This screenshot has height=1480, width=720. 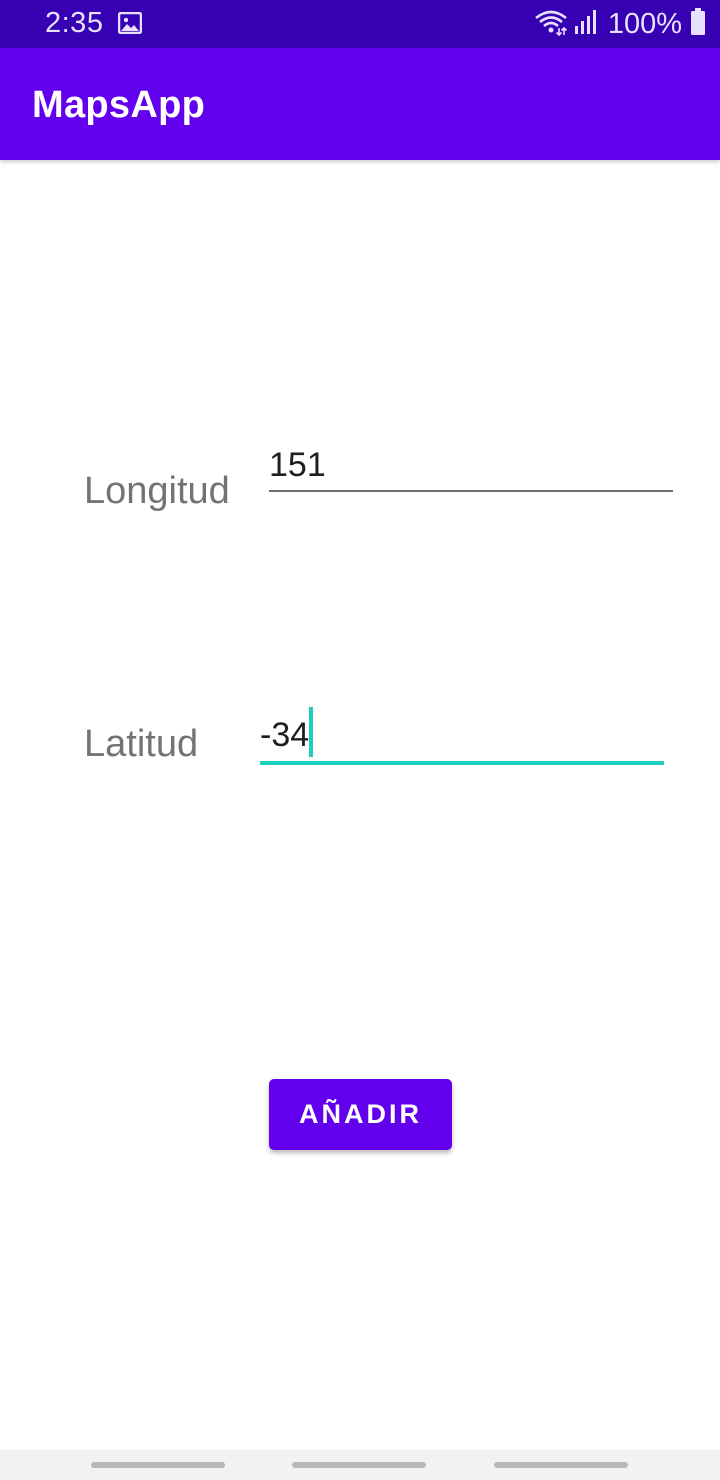 What do you see at coordinates (360, 104) in the screenshot?
I see `app-bar: MapsApp` at bounding box center [360, 104].